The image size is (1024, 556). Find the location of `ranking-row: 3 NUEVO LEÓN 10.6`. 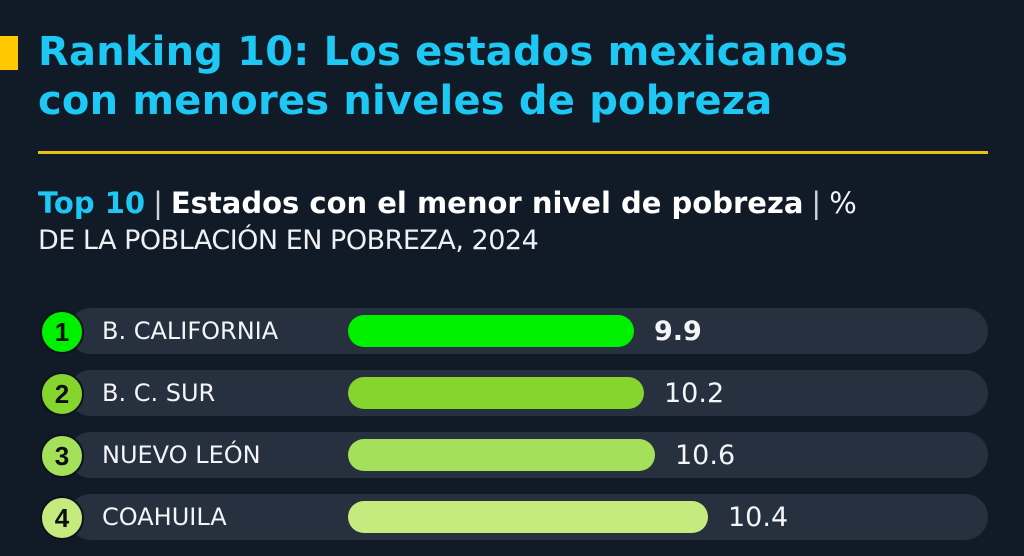

ranking-row: 3 NUEVO LEÓN 10.6 is located at coordinates (514, 455).